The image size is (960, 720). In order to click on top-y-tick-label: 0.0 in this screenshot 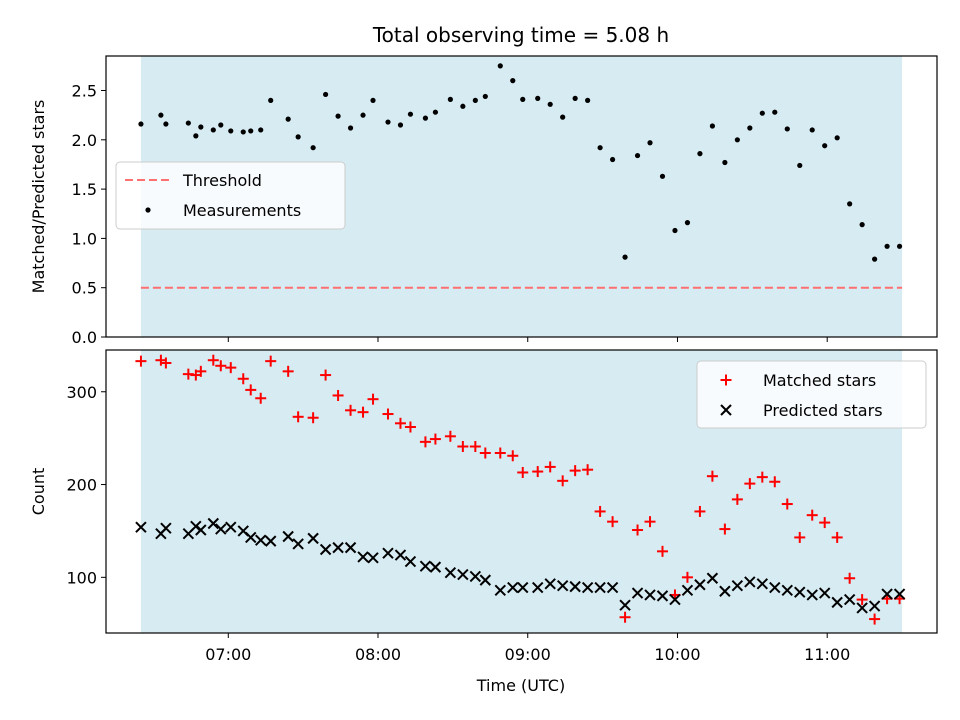, I will do `click(84, 337)`.